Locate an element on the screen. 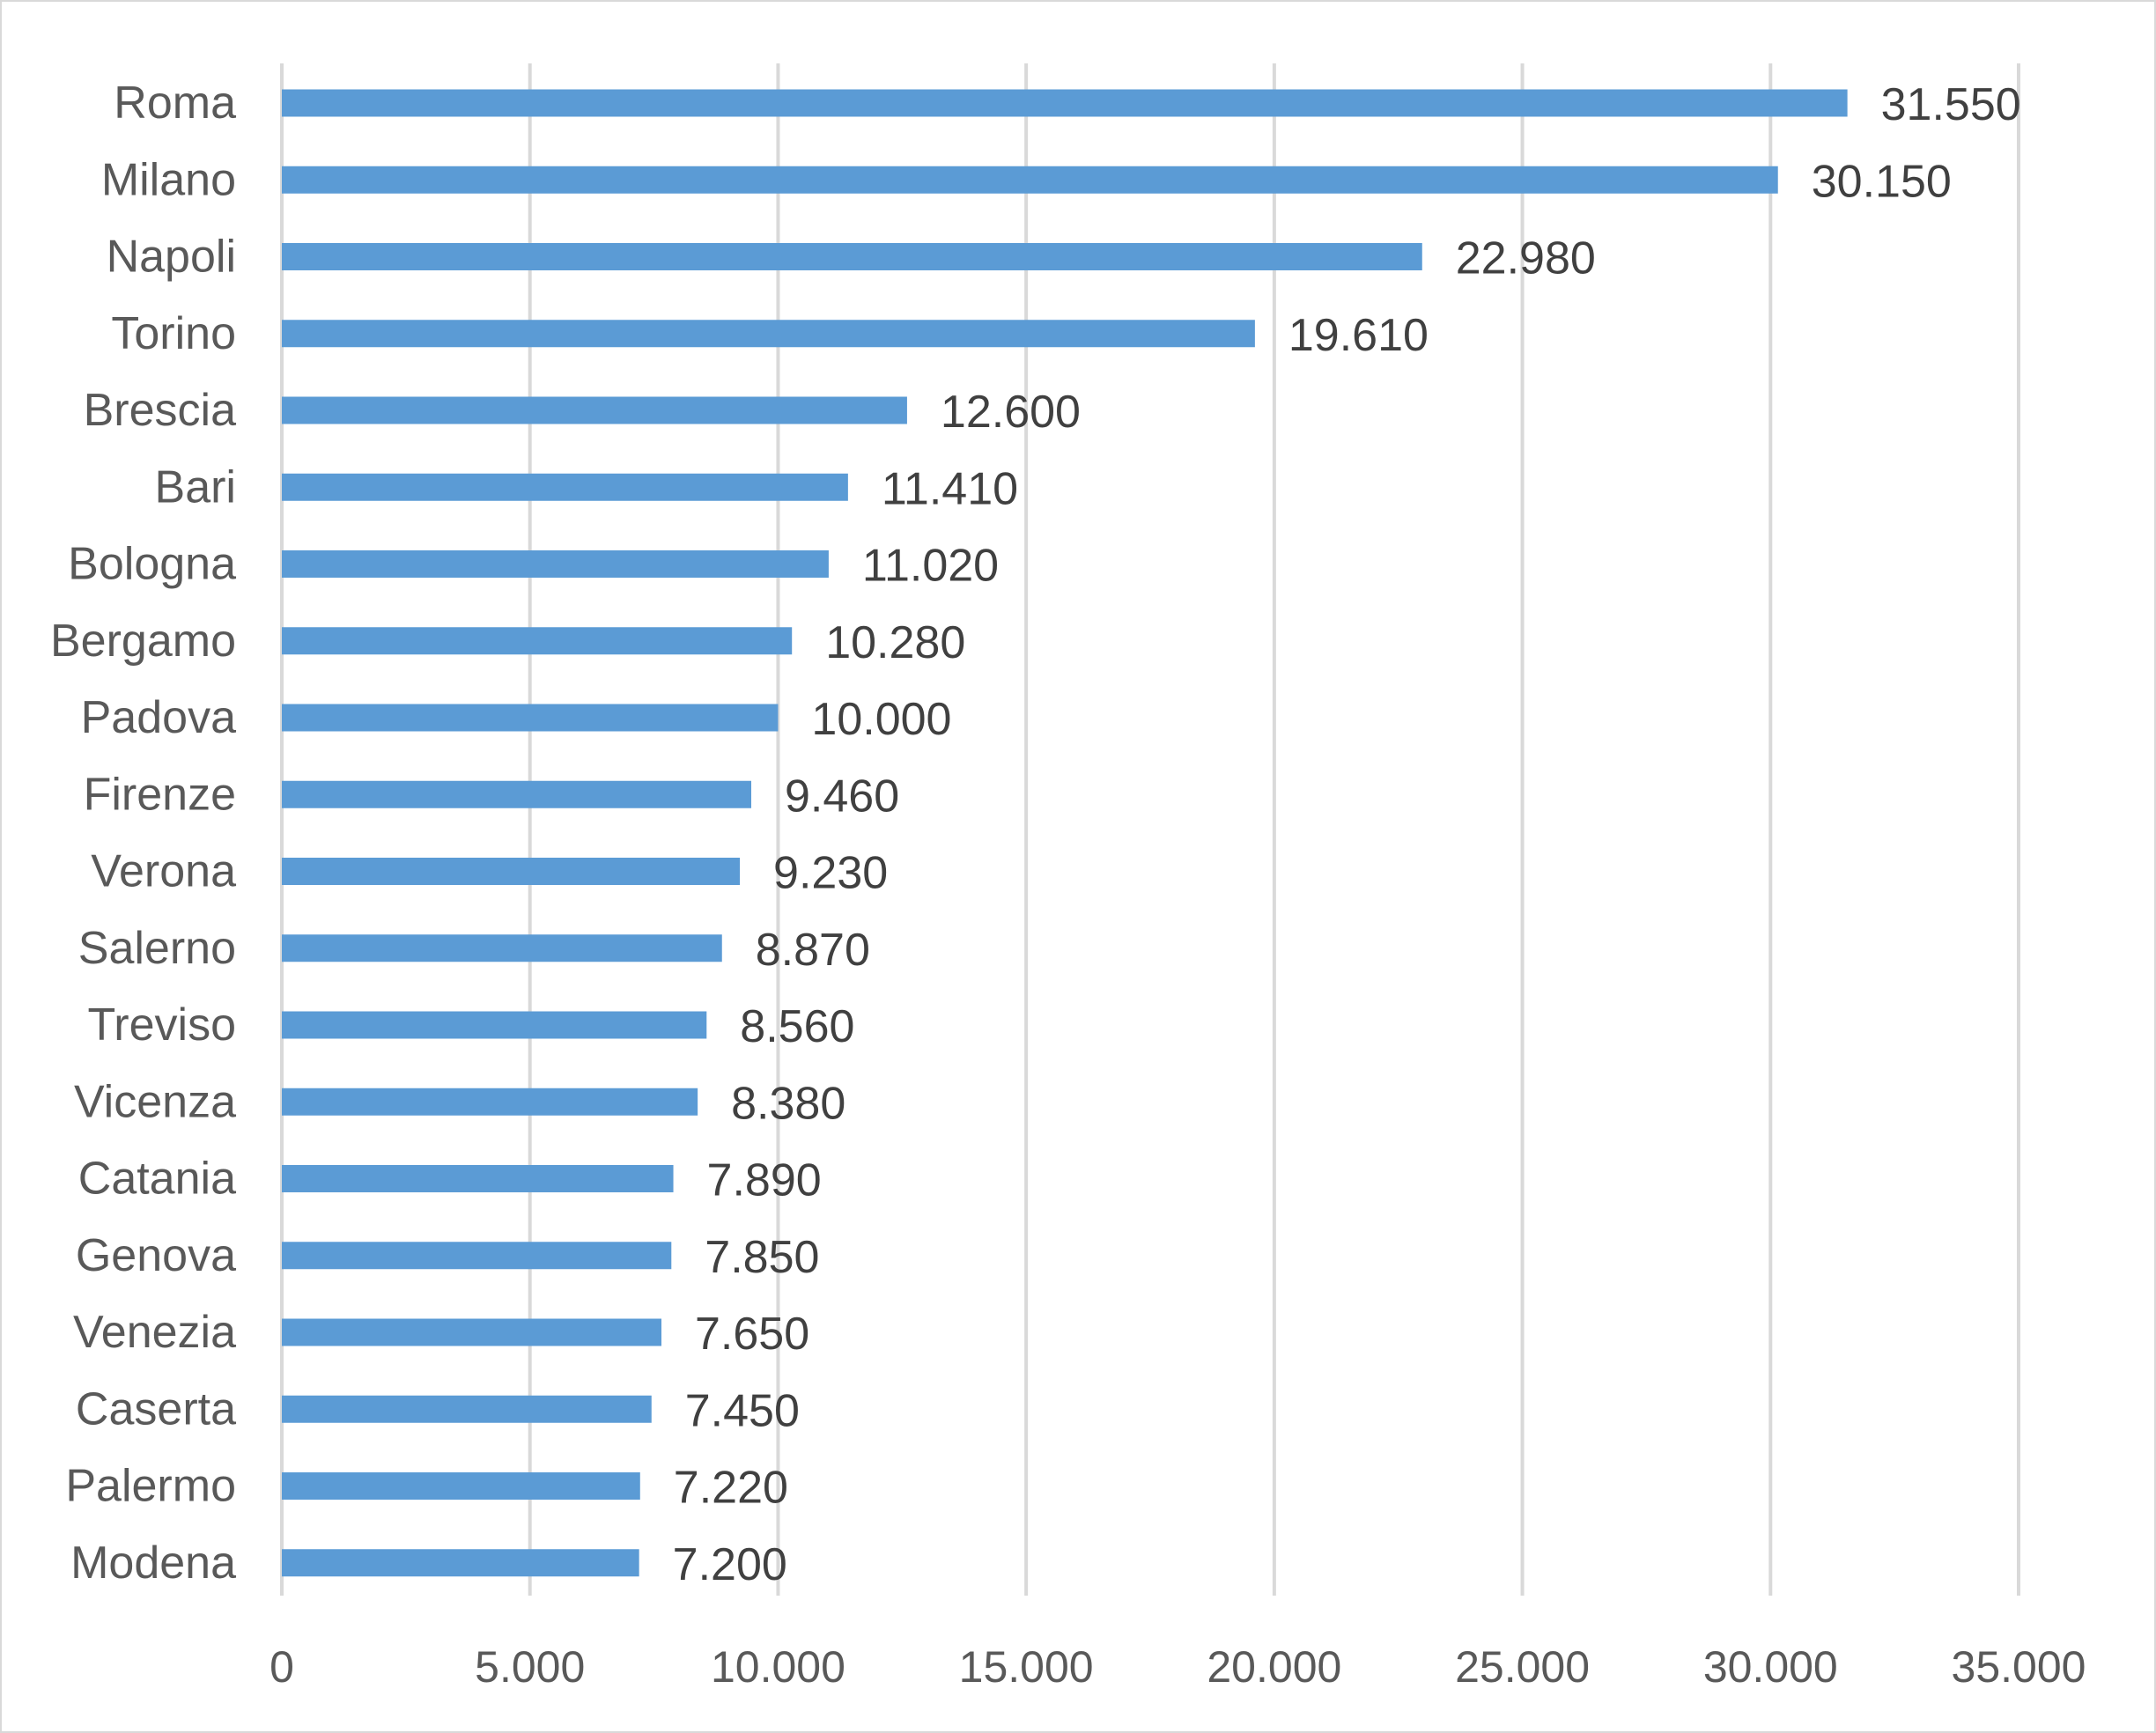 This screenshot has height=1733, width=2156. x-tick-label: 25.000 is located at coordinates (1522, 1667).